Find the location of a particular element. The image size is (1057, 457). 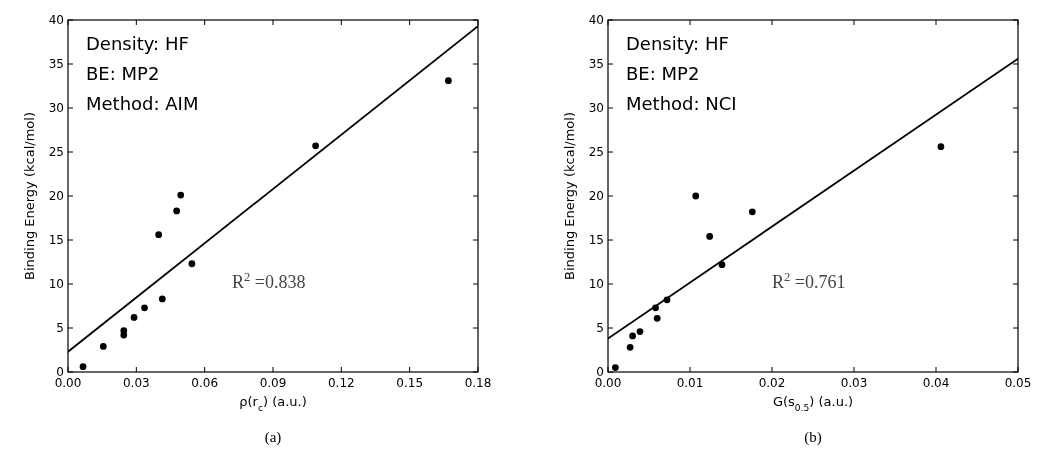

x-tick-label: 0.15 is located at coordinates (410, 383).